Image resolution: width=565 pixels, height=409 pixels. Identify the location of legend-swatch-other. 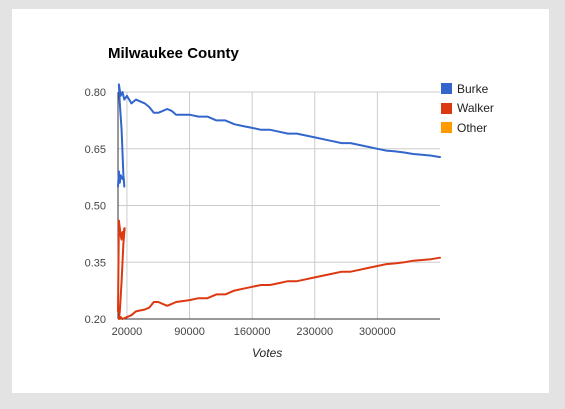
(446, 128).